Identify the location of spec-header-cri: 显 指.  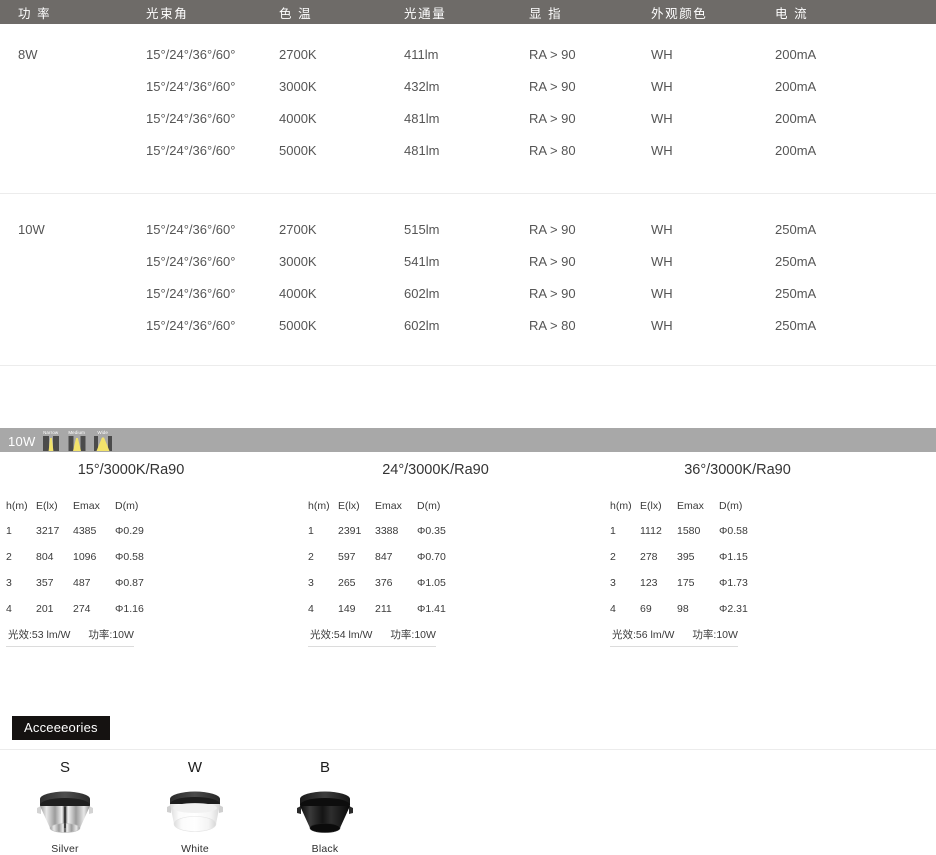
(546, 13).